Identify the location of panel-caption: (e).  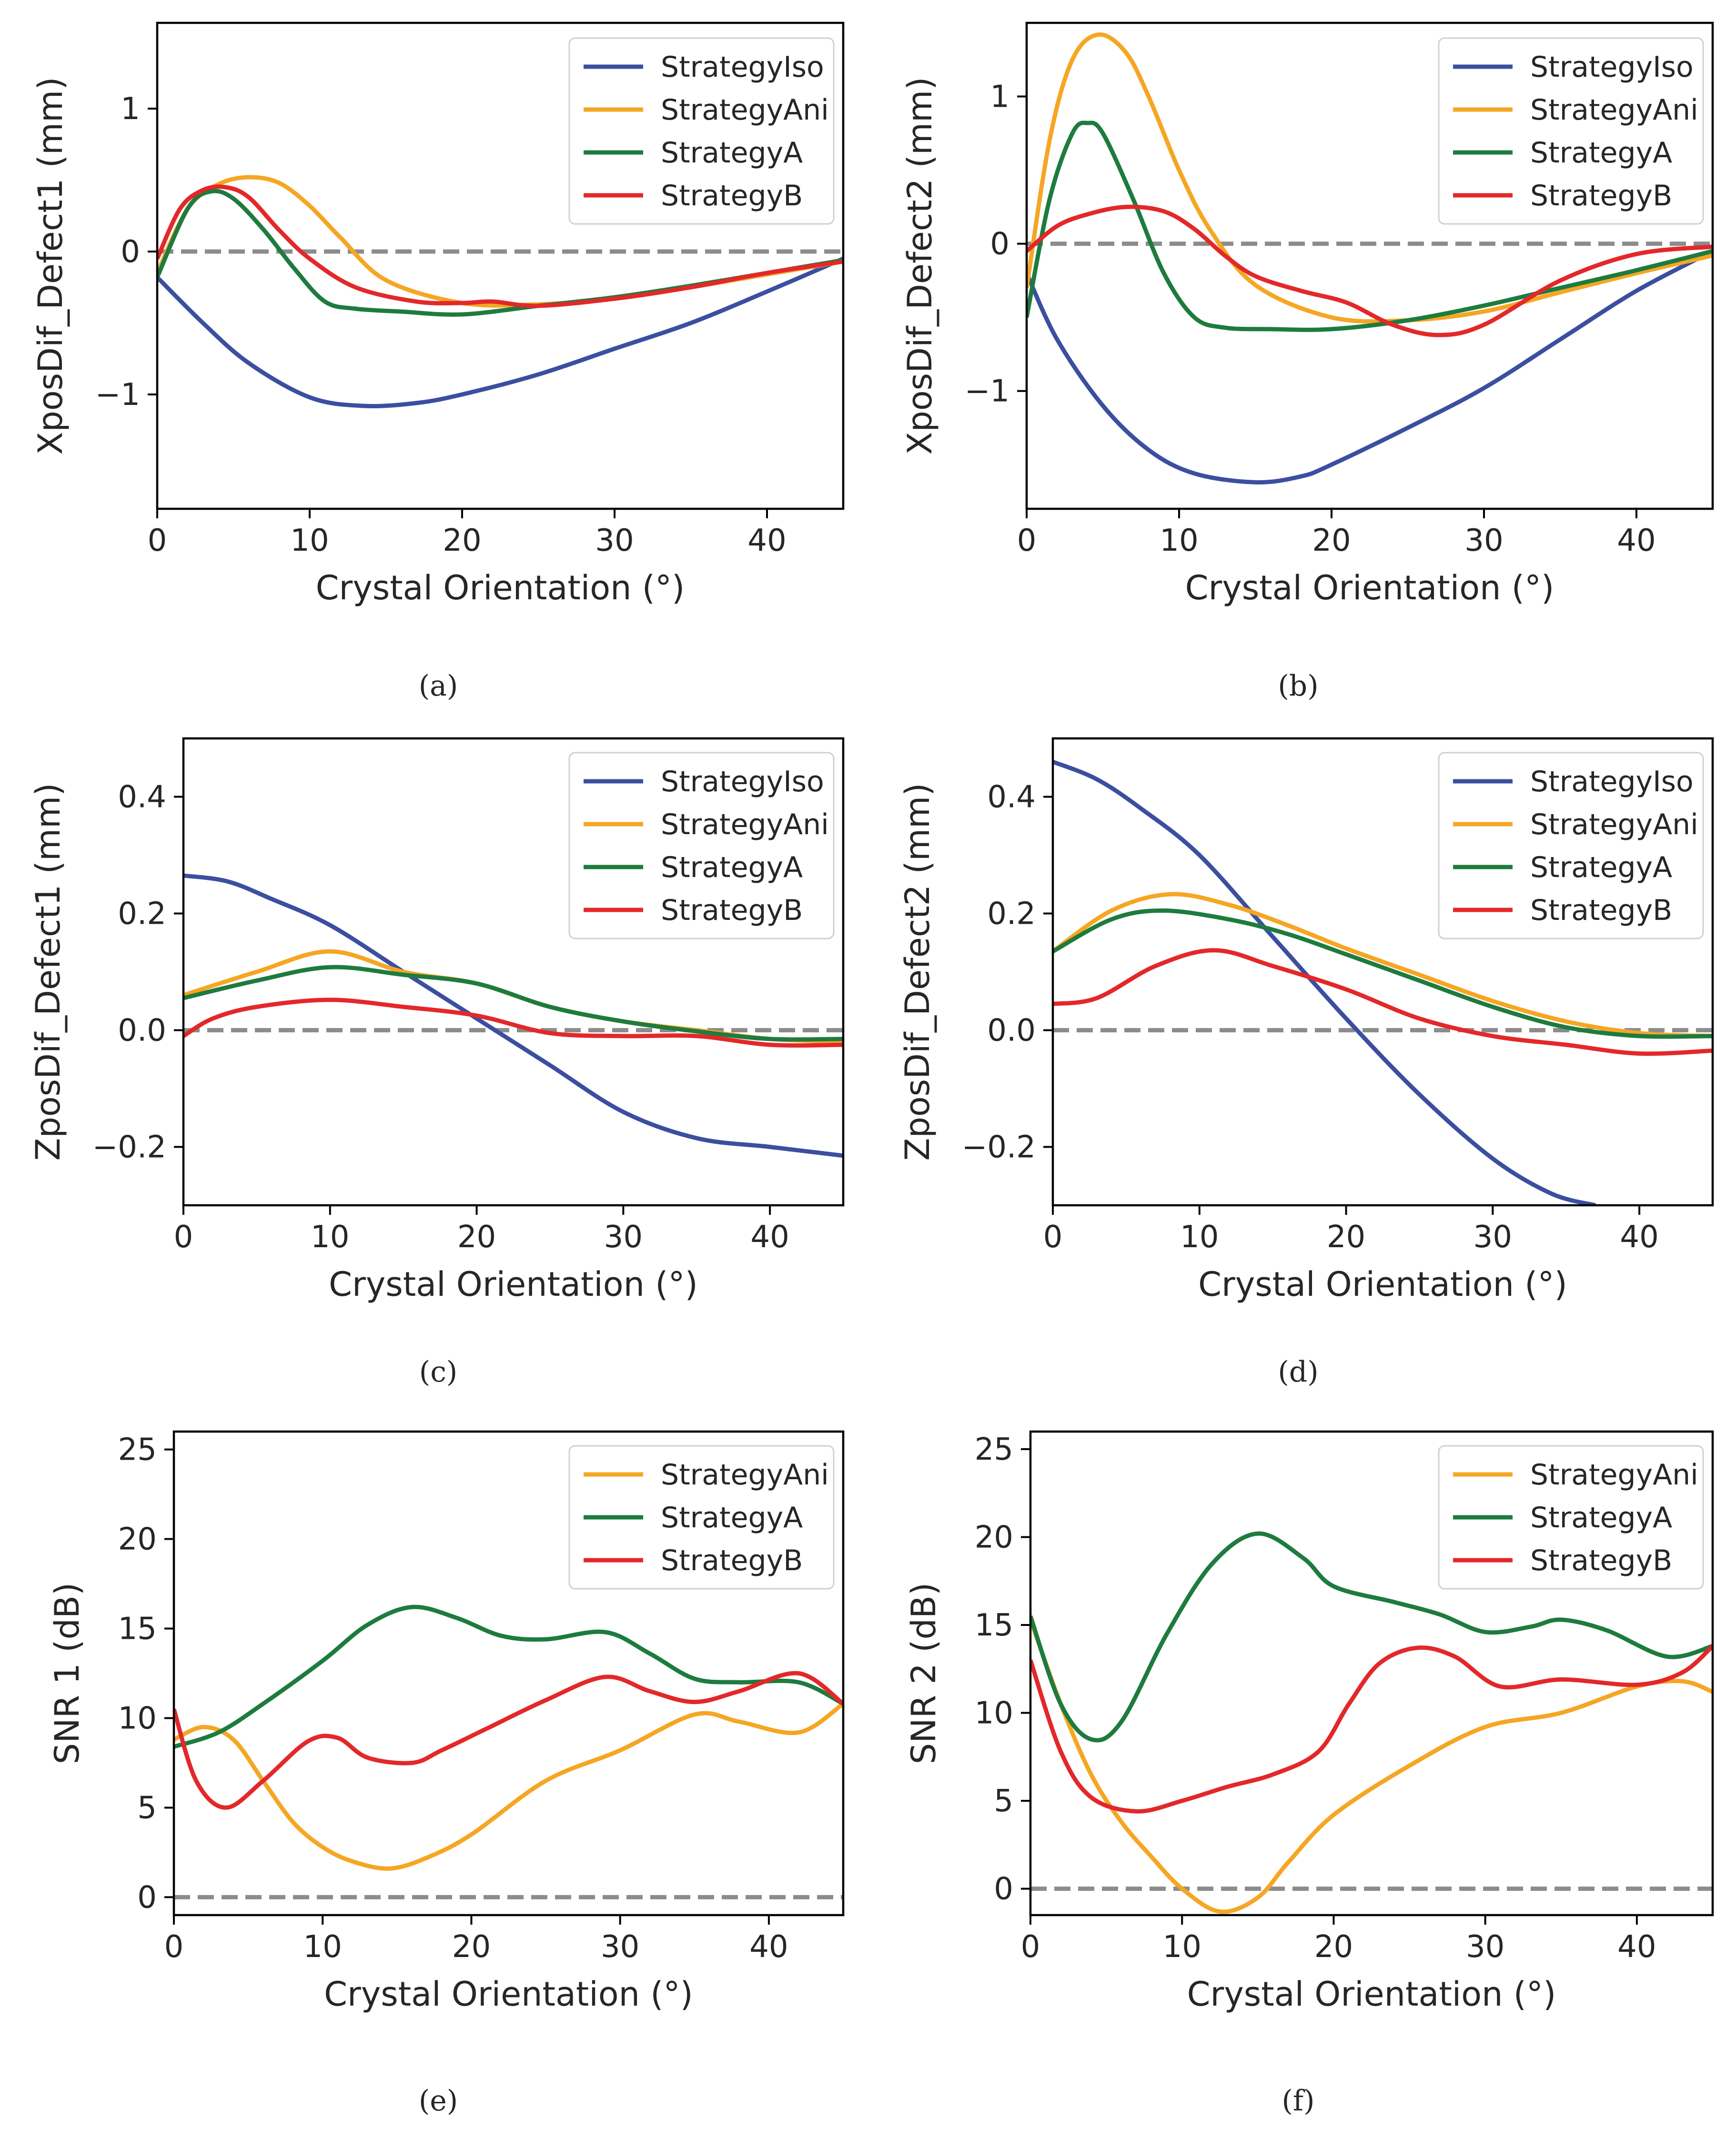
(438, 2101).